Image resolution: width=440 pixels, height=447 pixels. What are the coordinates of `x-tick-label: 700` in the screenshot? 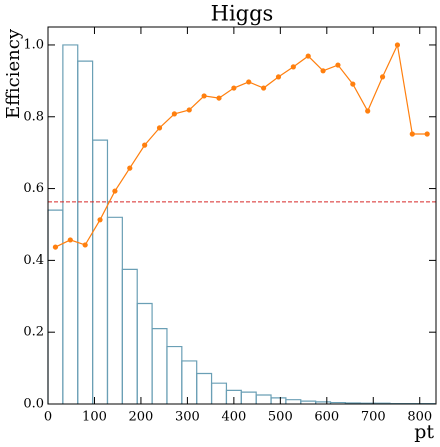 It's located at (373, 417).